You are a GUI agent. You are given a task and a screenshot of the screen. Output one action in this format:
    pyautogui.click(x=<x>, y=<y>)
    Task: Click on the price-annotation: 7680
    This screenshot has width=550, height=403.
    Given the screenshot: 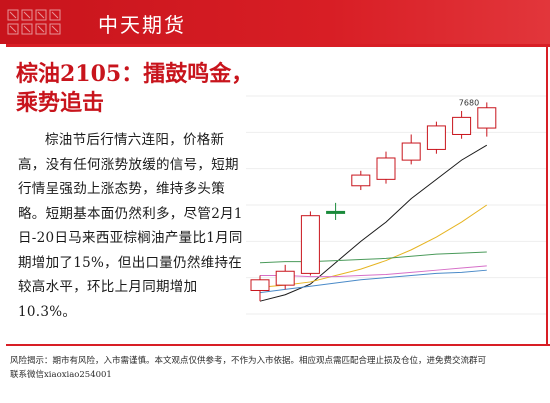 What is the action you would take?
    pyautogui.click(x=469, y=102)
    